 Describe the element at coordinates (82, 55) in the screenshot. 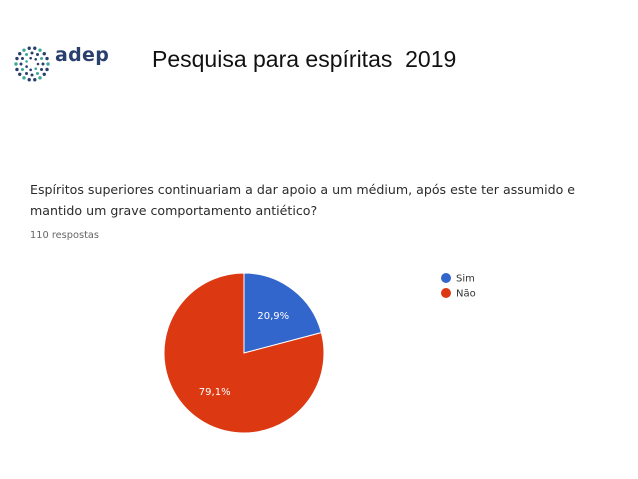

I see `adep-logo-wordmark: adep` at that location.